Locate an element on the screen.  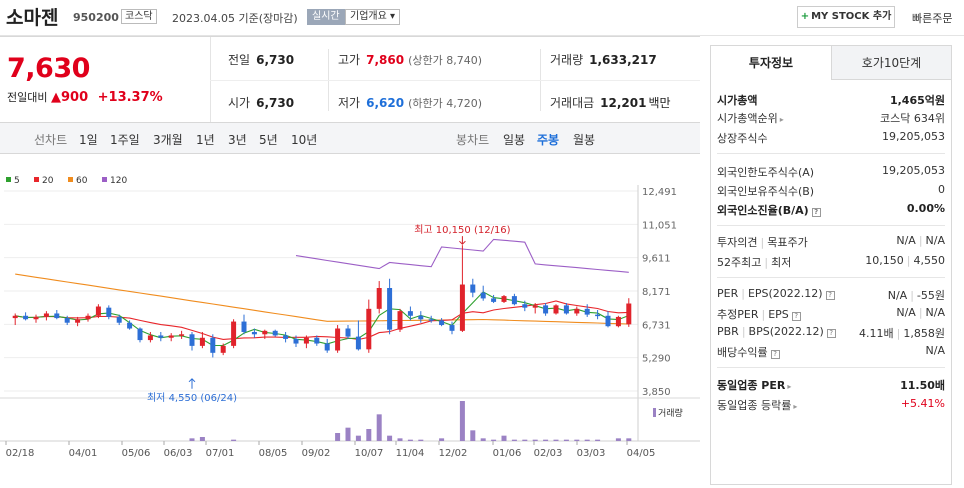
pbr-row: PBR | BPS(2022.12)? 4.11배 | 1,858원 is located at coordinates (831, 333).